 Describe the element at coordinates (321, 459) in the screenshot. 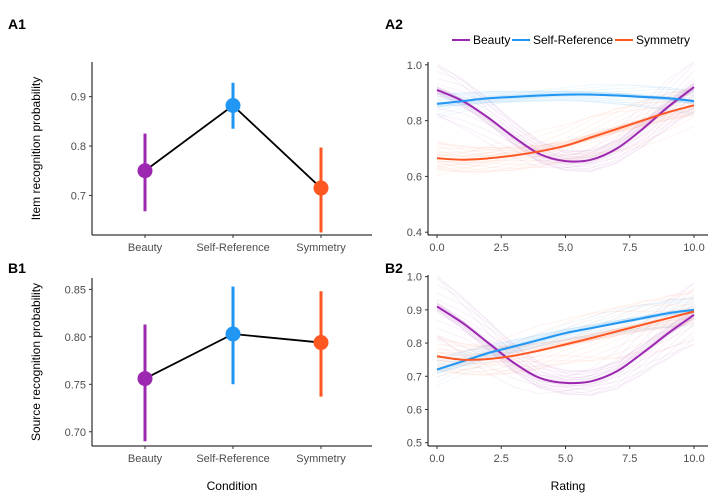

I see `b1-x-tick-label-symmetry: Symmetry` at that location.